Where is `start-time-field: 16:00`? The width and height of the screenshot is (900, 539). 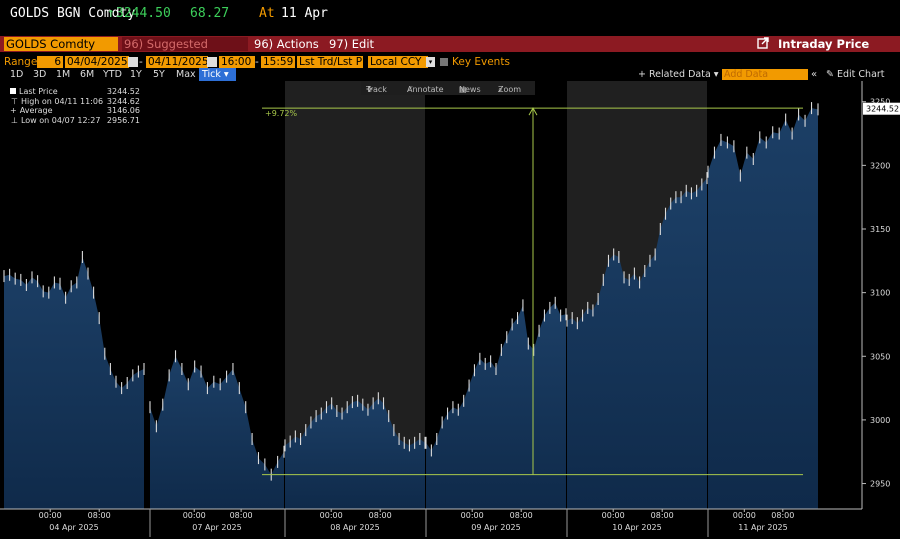 start-time-field: 16:00 is located at coordinates (237, 62).